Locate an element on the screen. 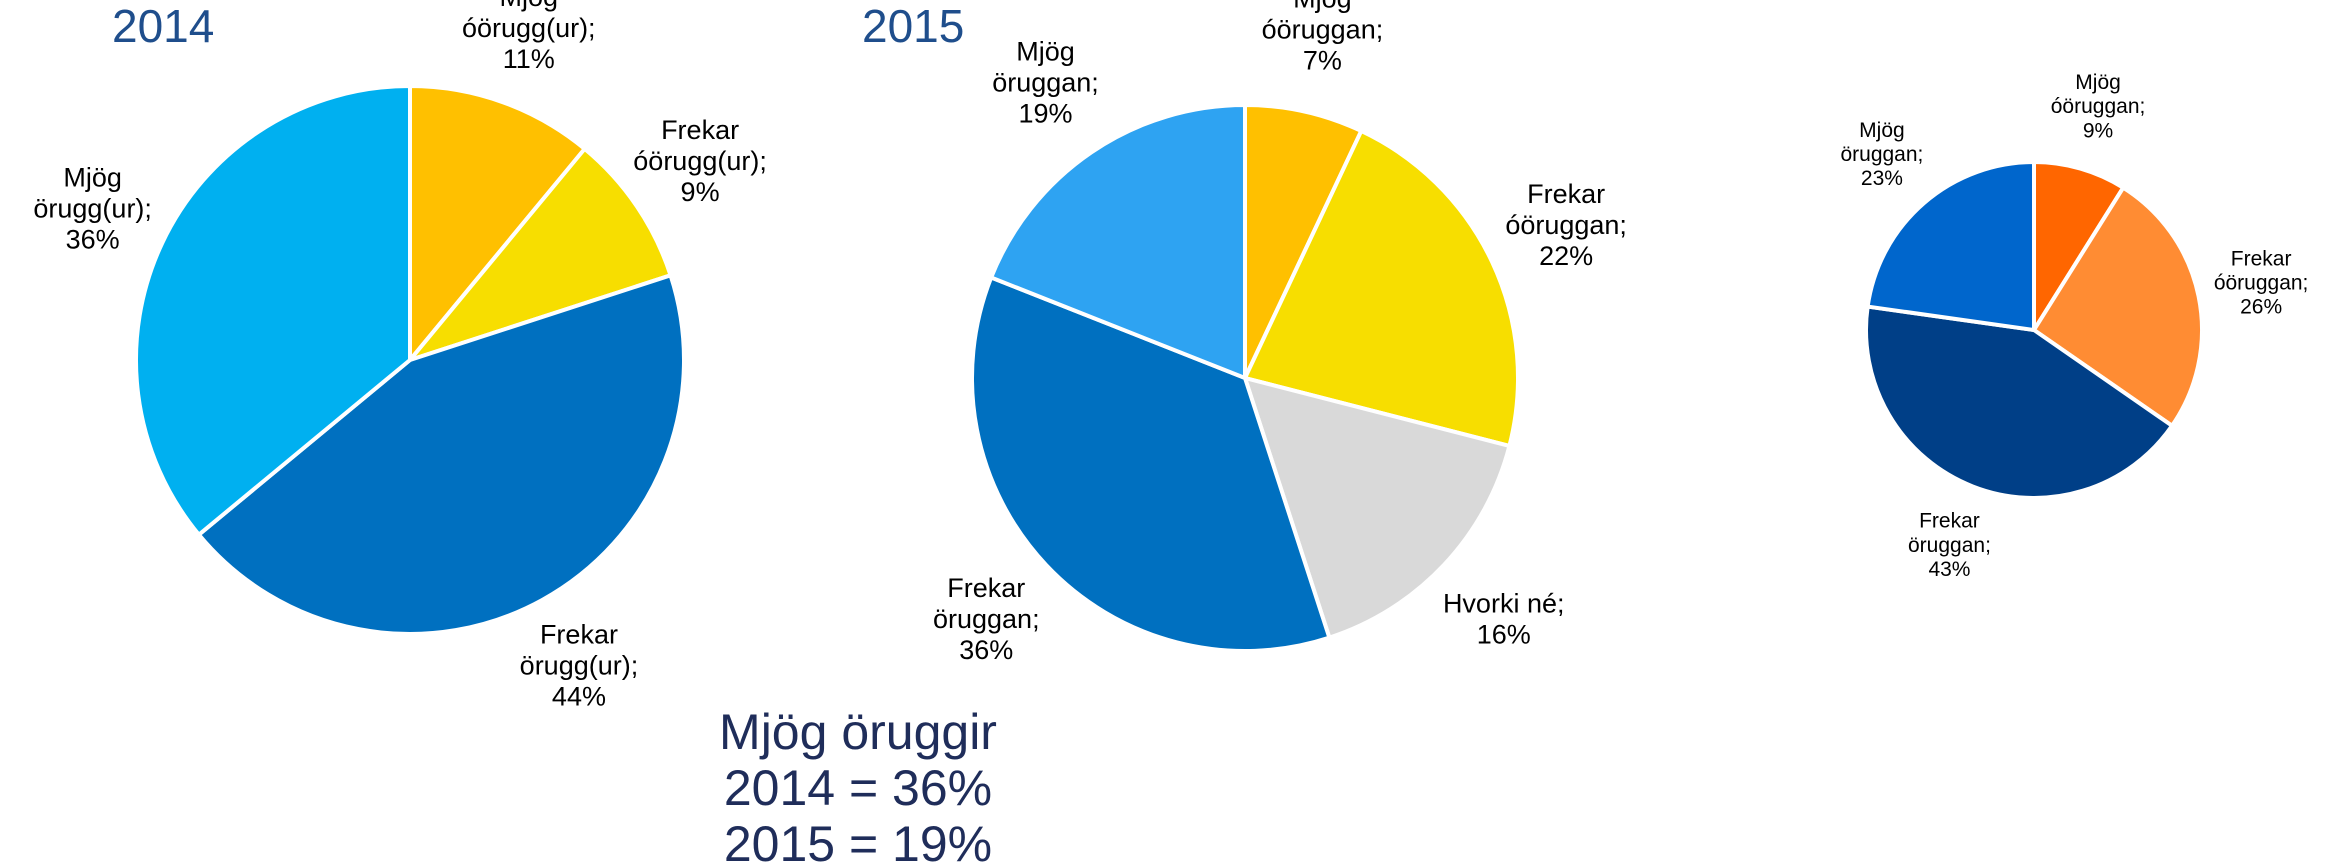 The height and width of the screenshot is (862, 2336). slice-label-value: 23% is located at coordinates (1882, 178).